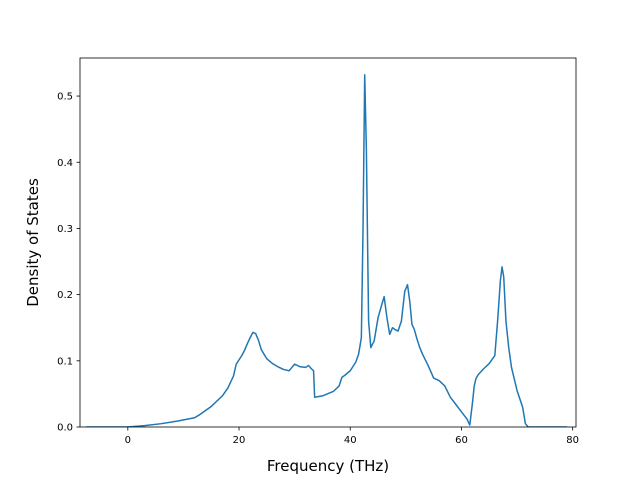 The width and height of the screenshot is (640, 480). What do you see at coordinates (239, 440) in the screenshot?
I see `x-tick-label: 20` at bounding box center [239, 440].